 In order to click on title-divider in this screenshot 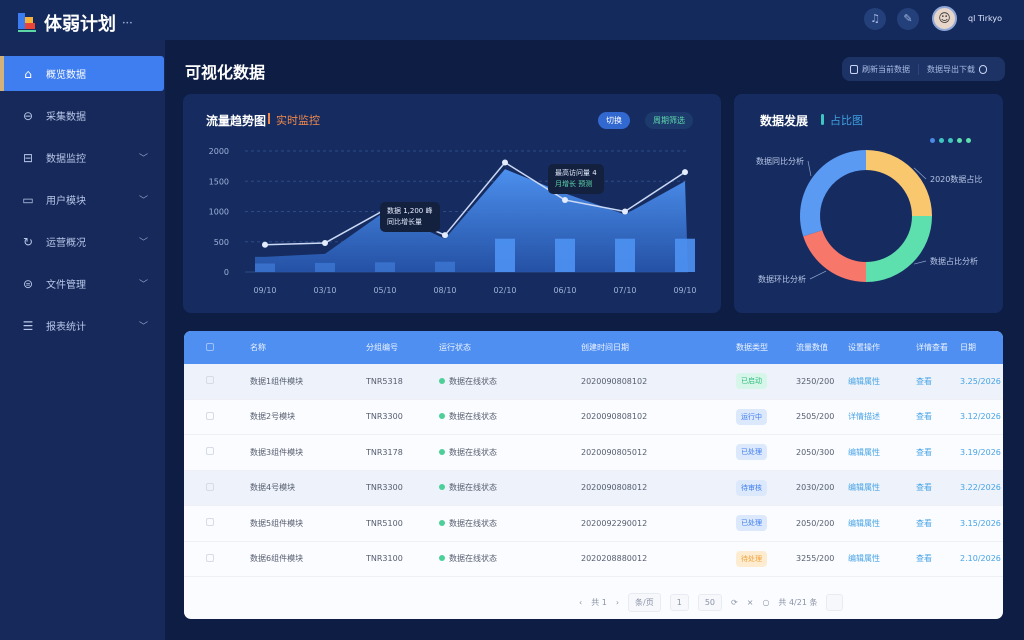, I will do `click(269, 118)`.